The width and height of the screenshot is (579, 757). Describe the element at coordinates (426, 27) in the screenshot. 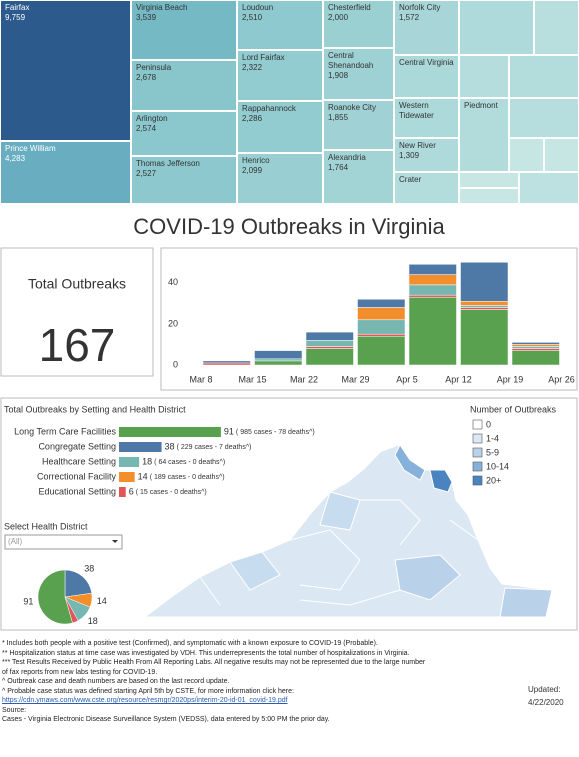

I see `treemap-cell: Norfolk City 1,572` at that location.